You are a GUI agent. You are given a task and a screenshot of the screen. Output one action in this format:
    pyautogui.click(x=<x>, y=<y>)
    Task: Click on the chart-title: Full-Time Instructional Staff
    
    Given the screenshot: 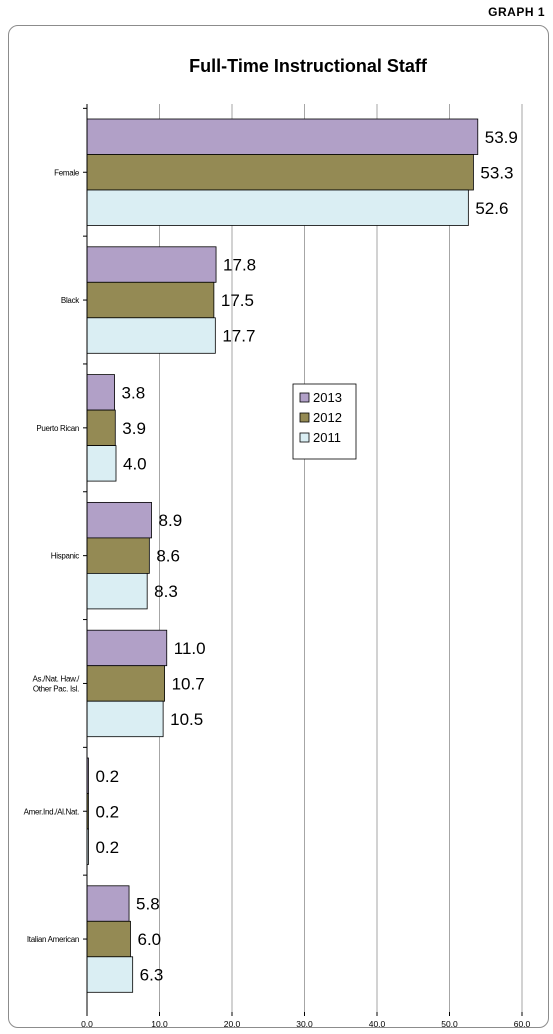 What is the action you would take?
    pyautogui.click(x=308, y=66)
    